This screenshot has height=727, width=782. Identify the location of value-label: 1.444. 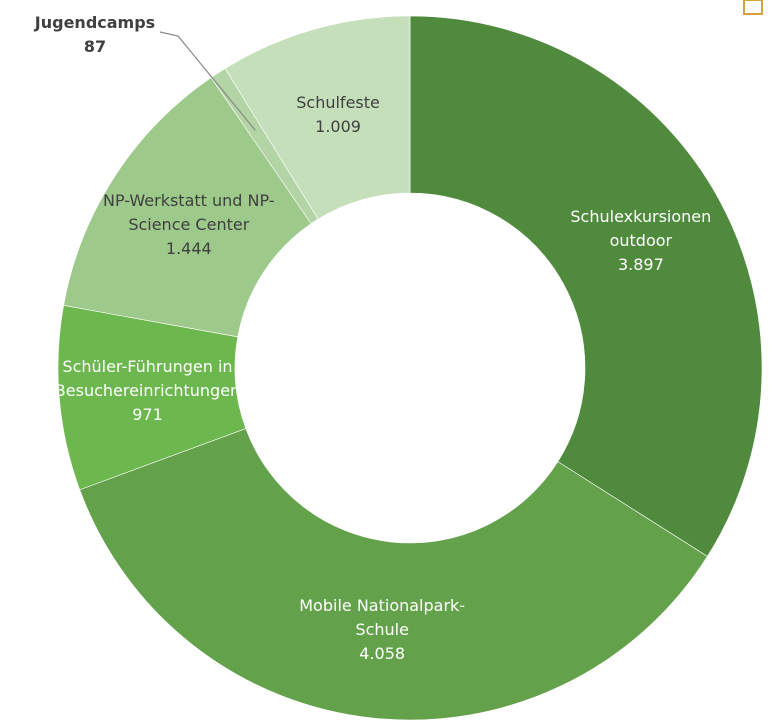
(188, 248).